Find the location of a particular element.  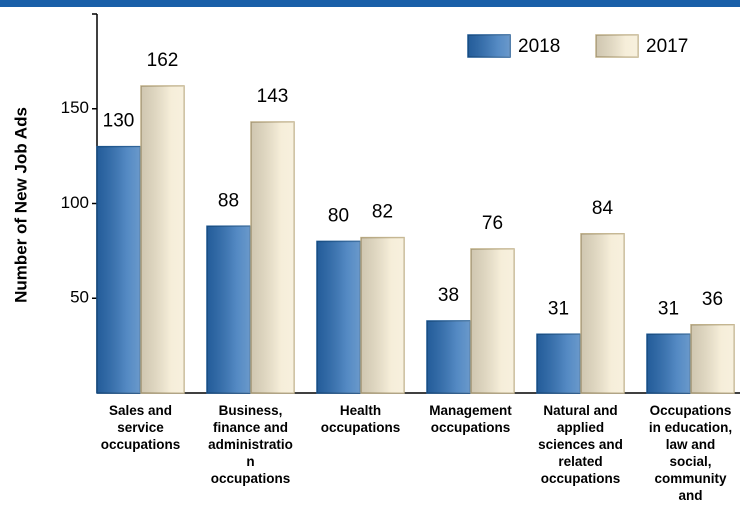

value-label: 88 is located at coordinates (228, 200).